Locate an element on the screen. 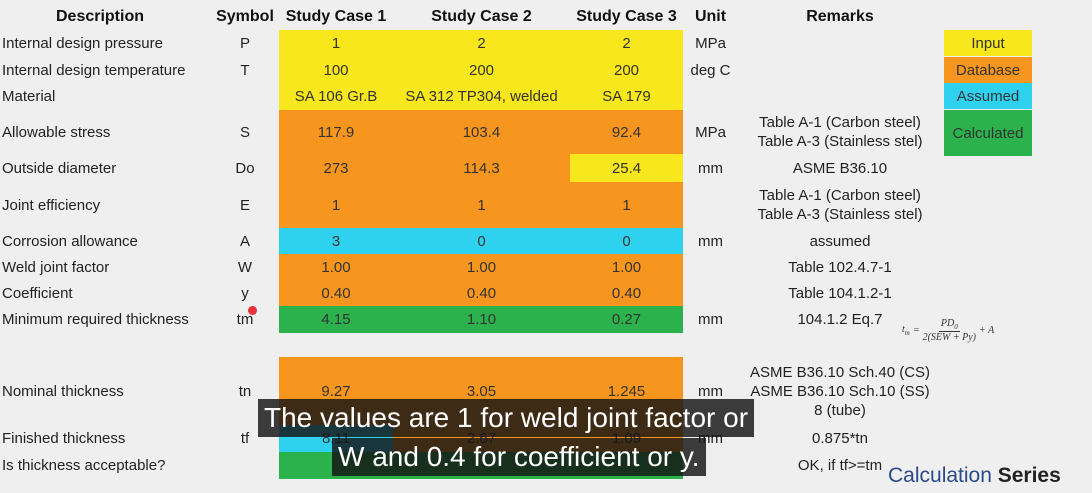 This screenshot has height=493, width=1092. remark-line: ASME B36.10 Sch.10 (SS) is located at coordinates (840, 391).